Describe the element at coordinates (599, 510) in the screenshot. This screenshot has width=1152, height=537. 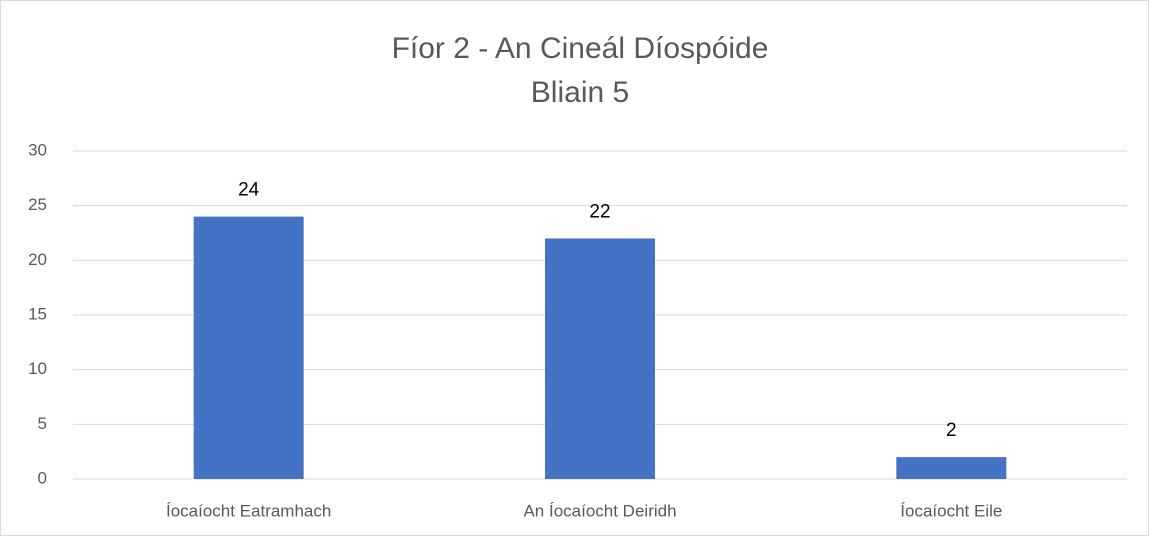
I see `x-tick-label: An Íocaíocht Deiridh` at that location.